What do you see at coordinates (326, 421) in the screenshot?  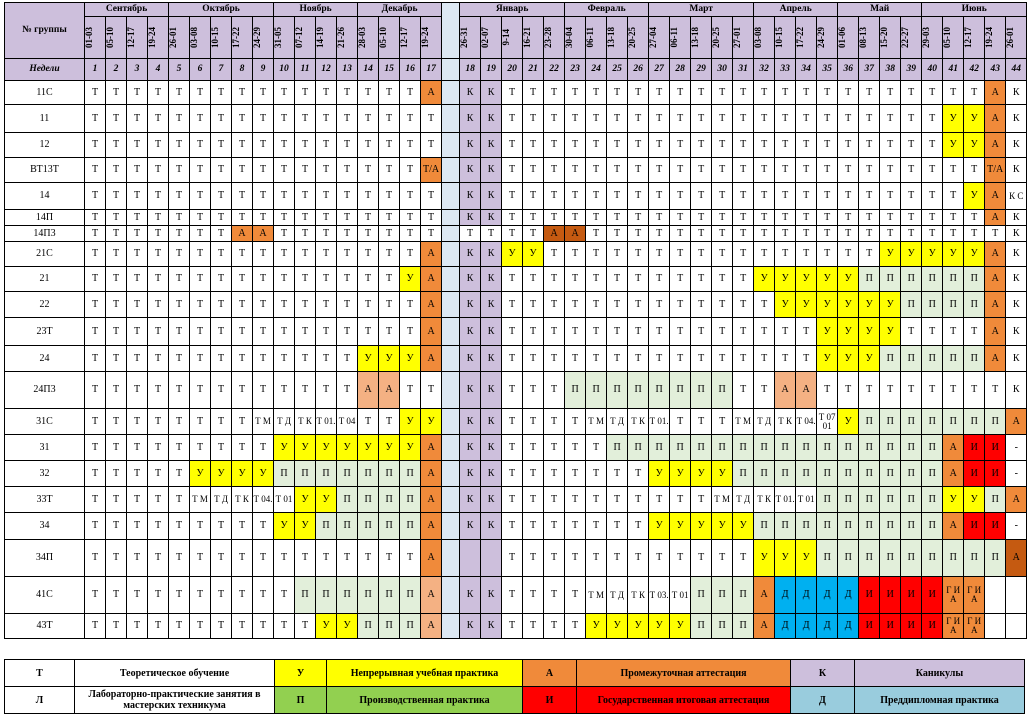 I see `schedule-cell: Т 01.` at bounding box center [326, 421].